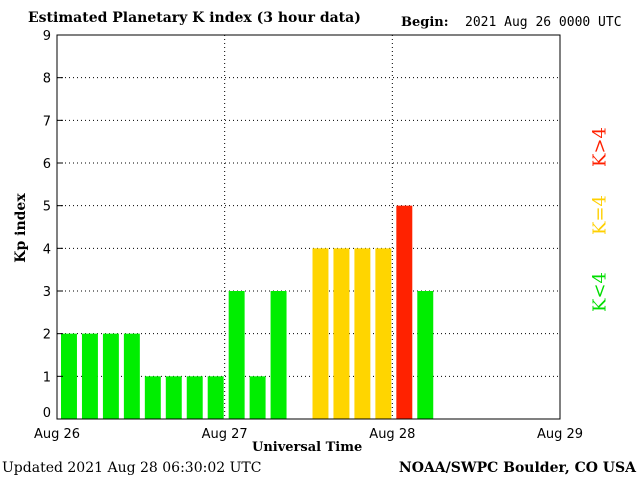 The width and height of the screenshot is (640, 480). Describe the element at coordinates (47, 413) in the screenshot. I see `y-tick-label-0: 0` at that location.